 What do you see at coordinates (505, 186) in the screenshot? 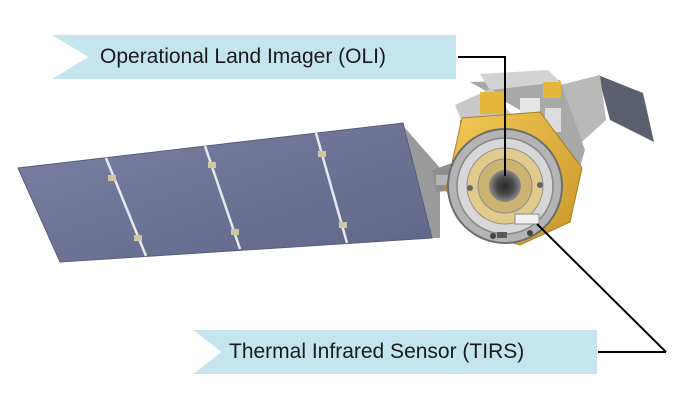
I see `oli-lens` at bounding box center [505, 186].